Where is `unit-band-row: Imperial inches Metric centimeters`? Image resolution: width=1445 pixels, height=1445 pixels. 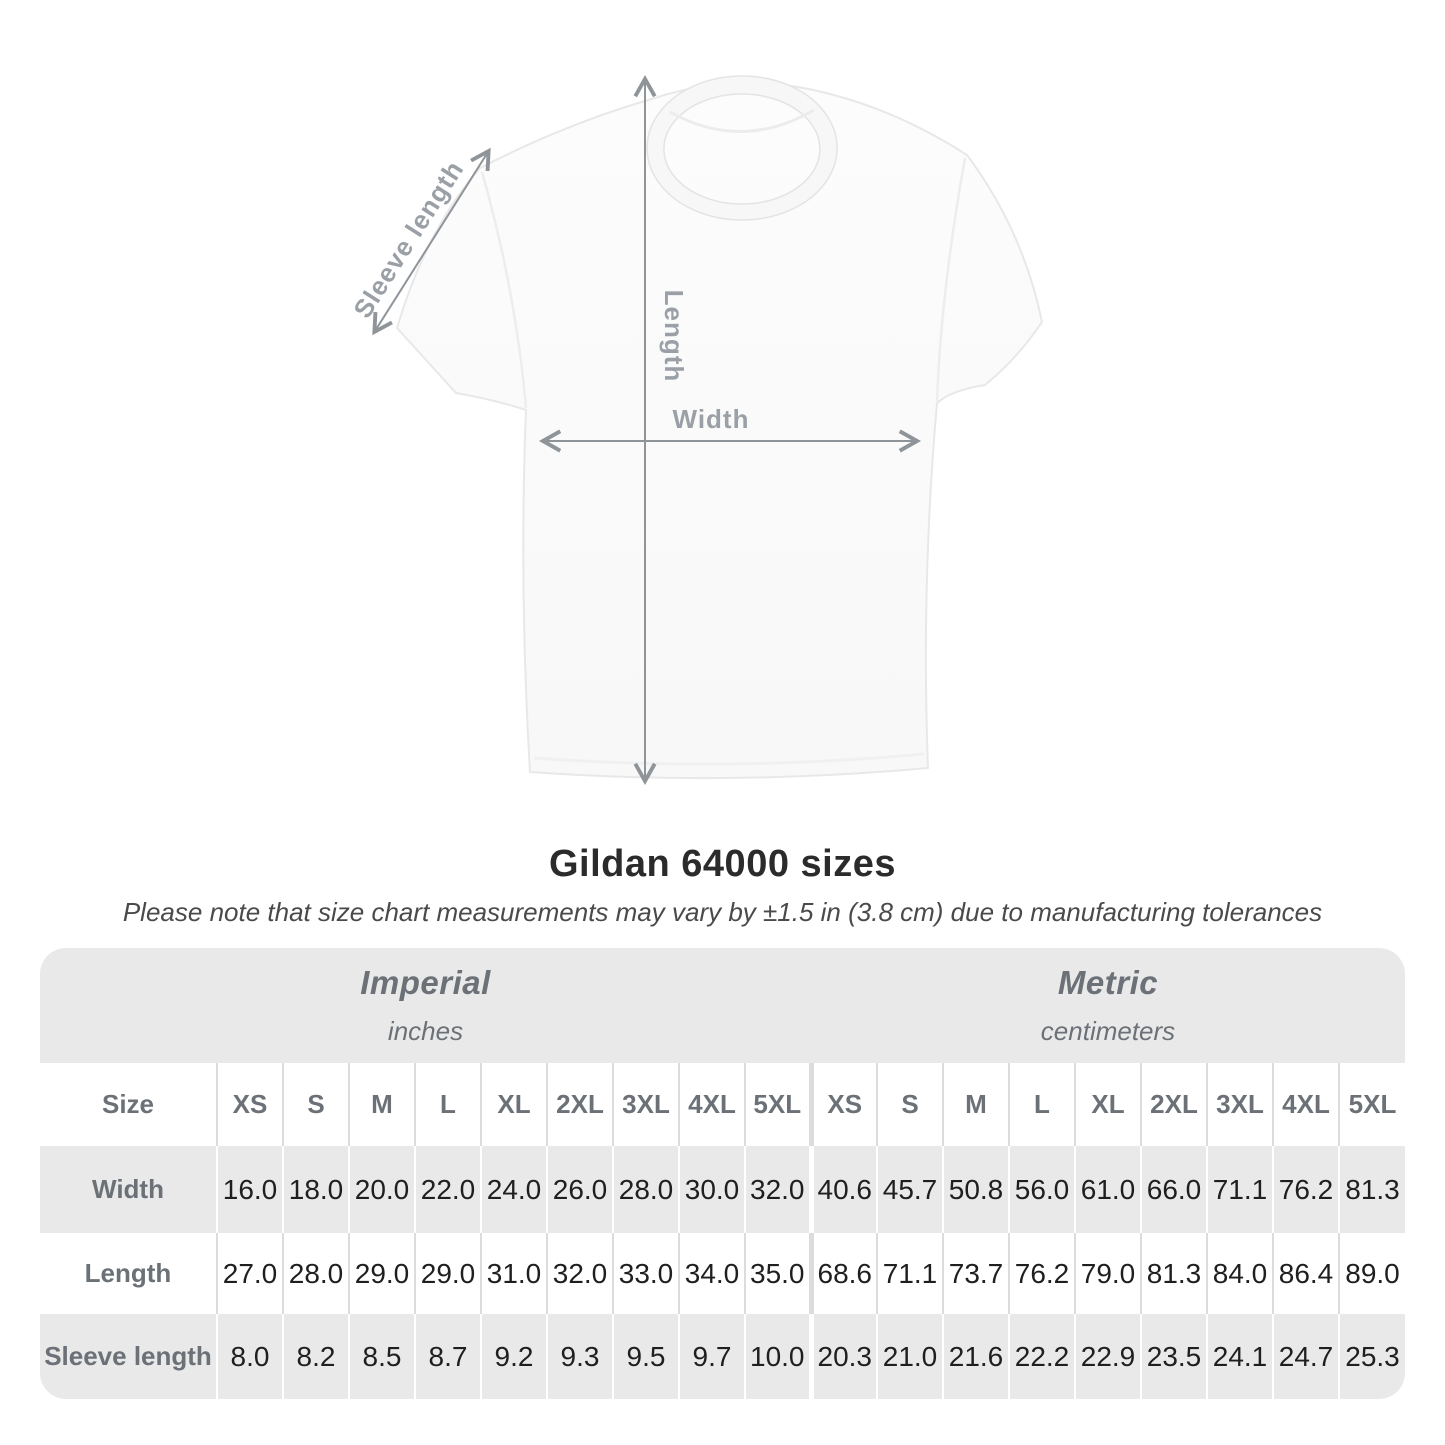
unit-band-row: Imperial inches Metric centimeters is located at coordinates (722, 1005).